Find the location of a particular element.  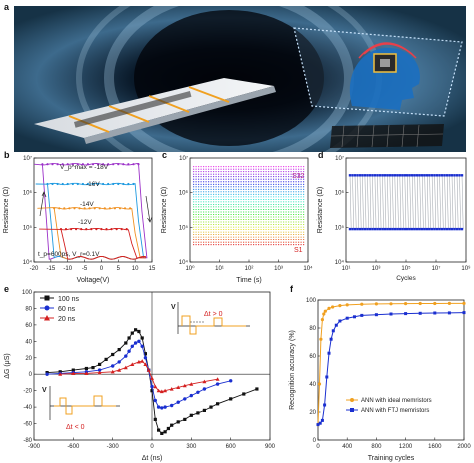

chart-e-ytick-label: -80 is located at coordinates (27, 441).